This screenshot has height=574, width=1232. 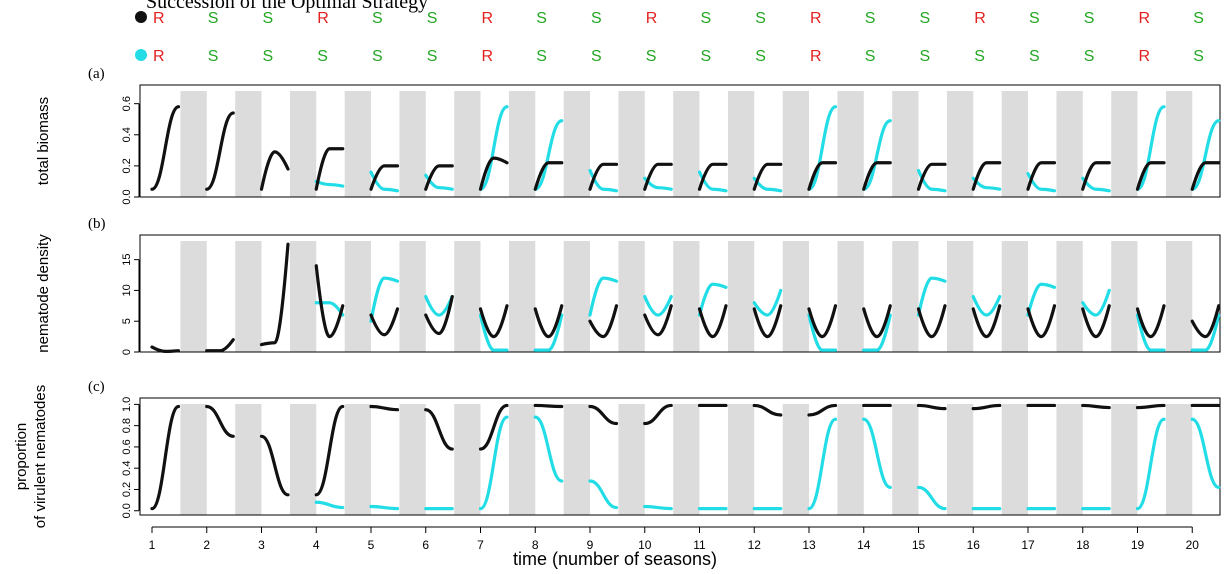 I want to click on y-tick-label: 10, so click(x=127, y=290).